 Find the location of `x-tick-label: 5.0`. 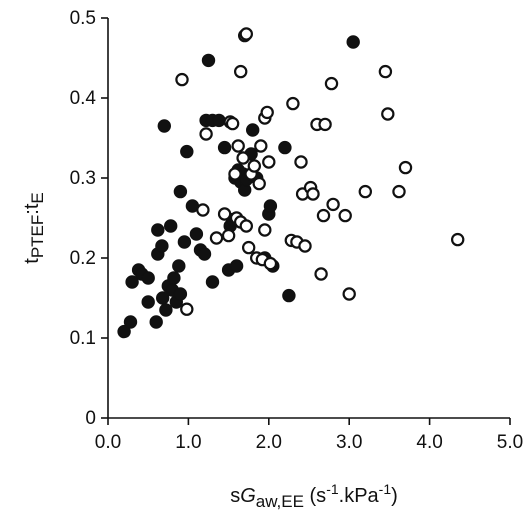

x-tick-label: 5.0 is located at coordinates (510, 442).